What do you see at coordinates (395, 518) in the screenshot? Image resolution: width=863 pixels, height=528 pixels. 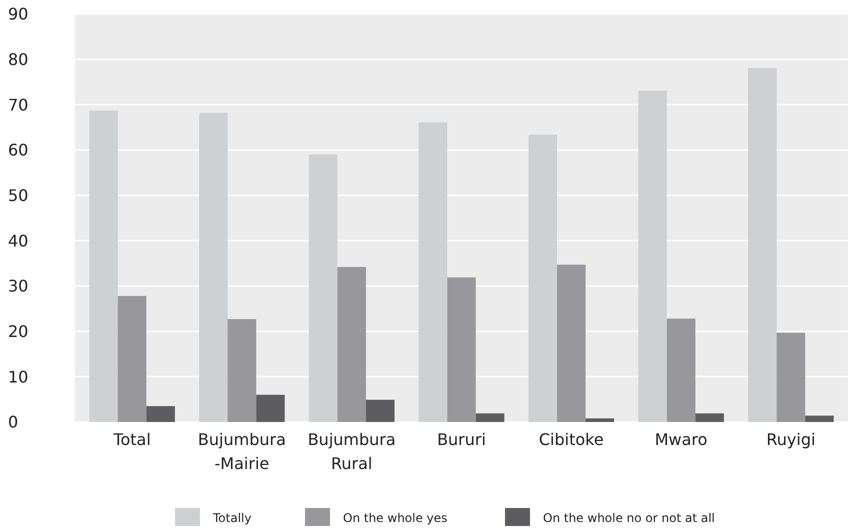 I see `legend-label: On the whole yes` at bounding box center [395, 518].